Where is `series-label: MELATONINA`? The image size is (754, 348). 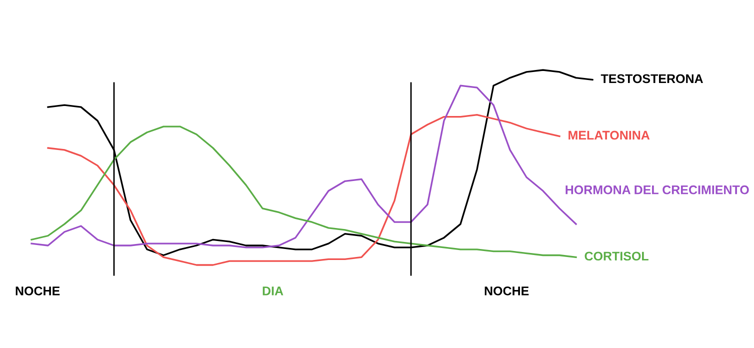 series-label: MELATONINA is located at coordinates (609, 135).